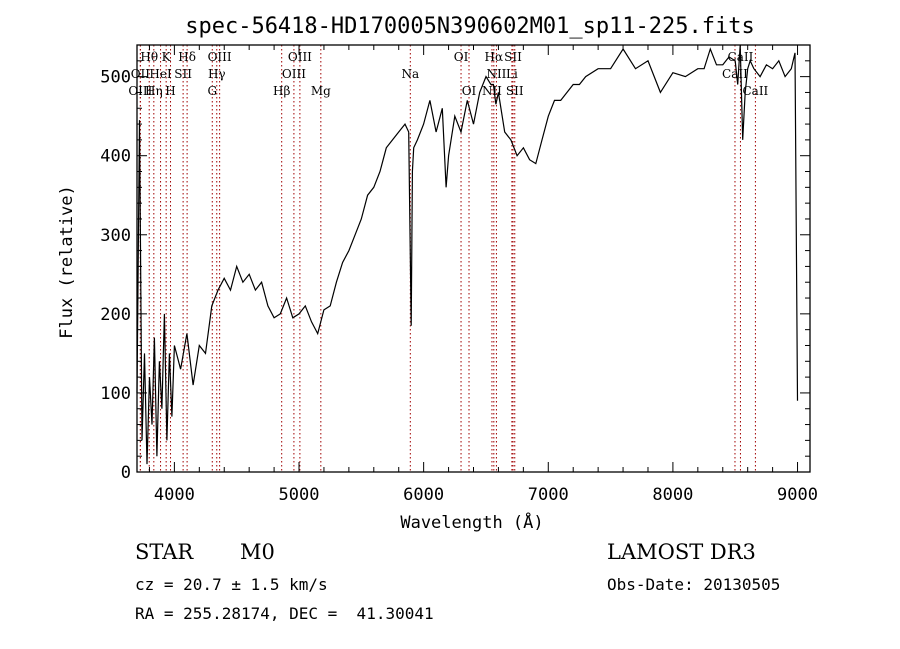 The width and height of the screenshot is (900, 649). What do you see at coordinates (67, 262) in the screenshot?
I see `y-axis-label: Flux (relative)` at bounding box center [67, 262].